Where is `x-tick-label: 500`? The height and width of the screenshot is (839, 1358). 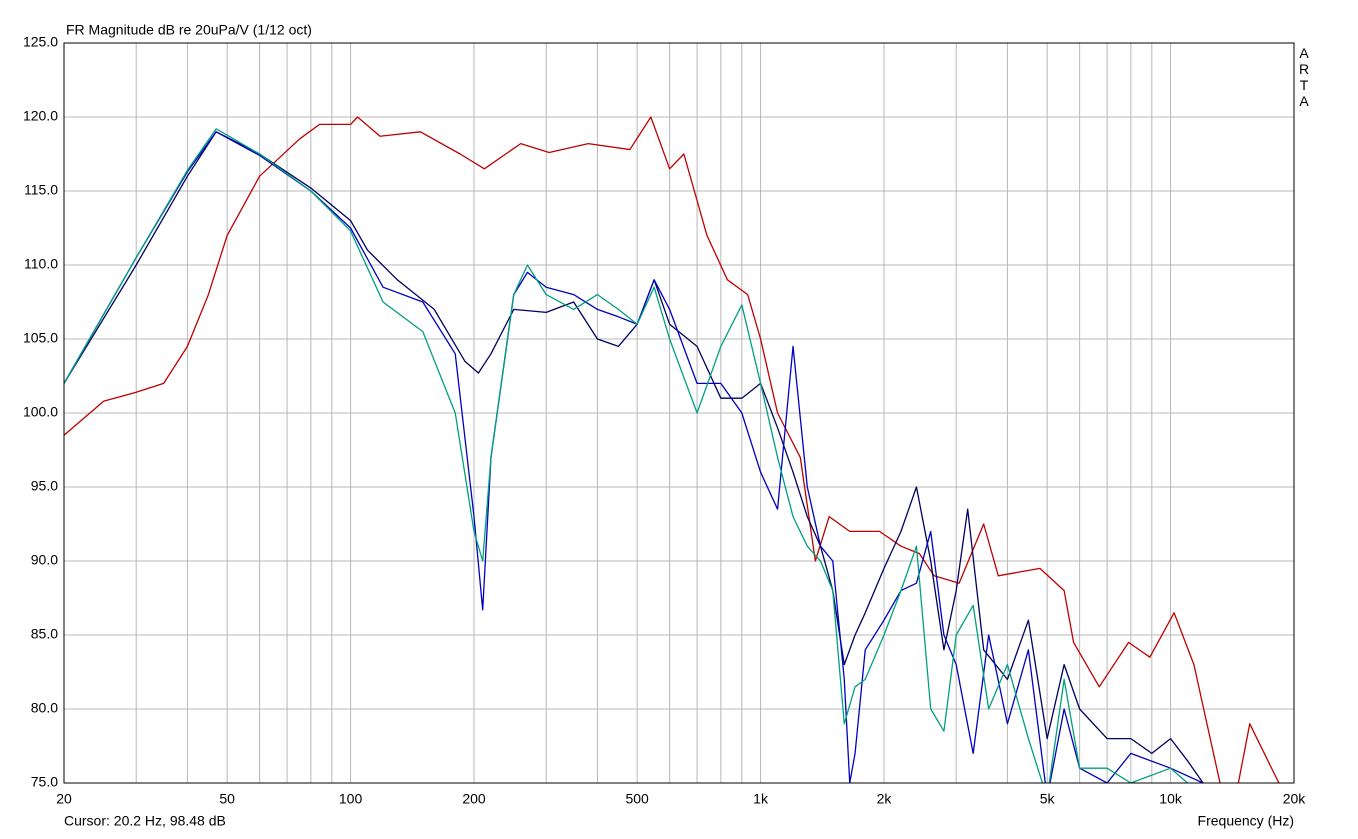 x-tick-label: 500 is located at coordinates (637, 799).